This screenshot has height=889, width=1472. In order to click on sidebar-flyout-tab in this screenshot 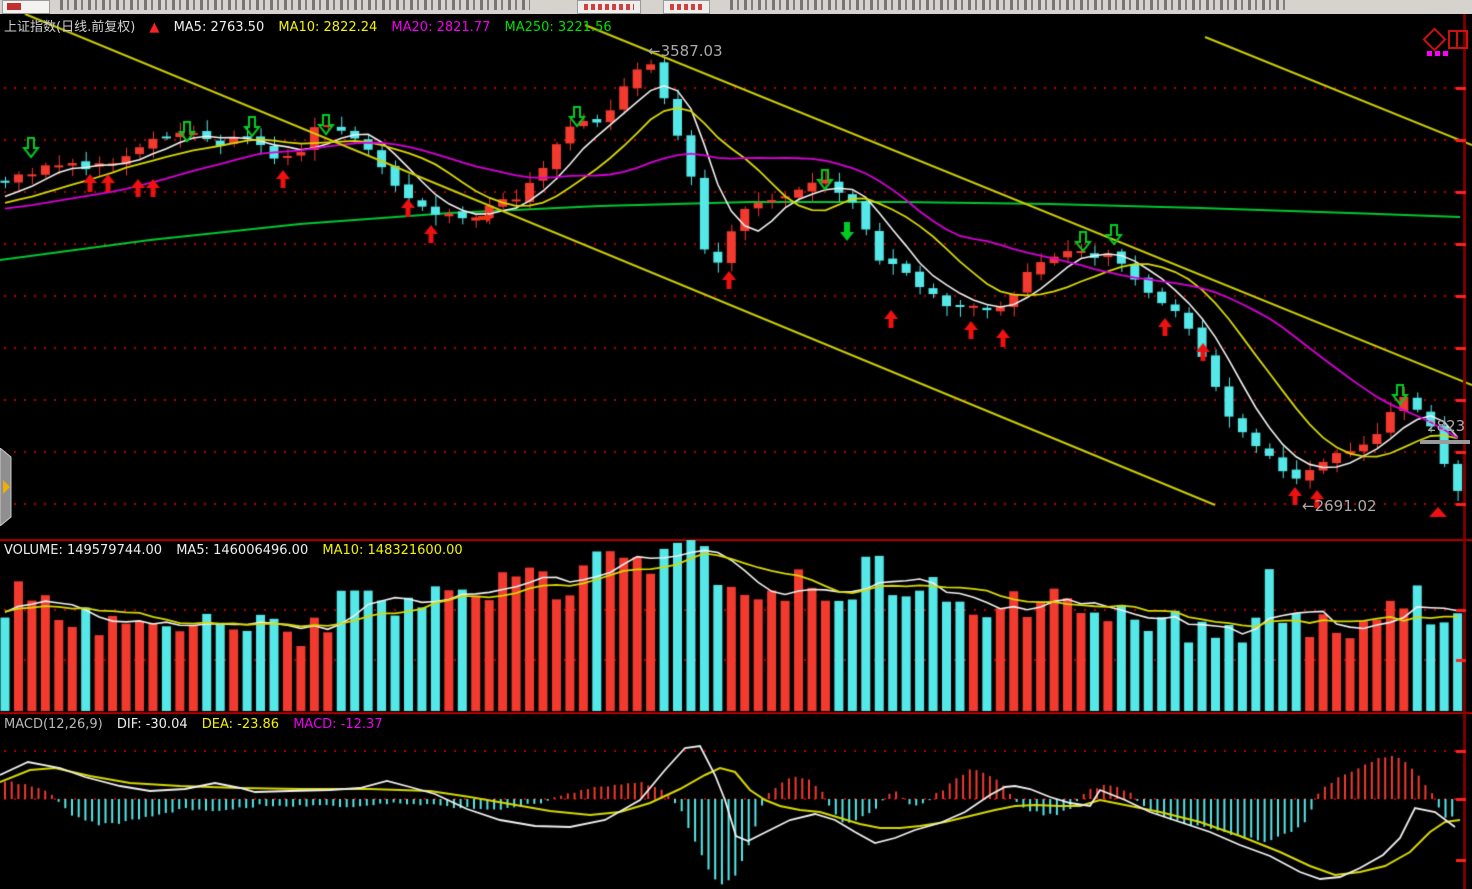, I will do `click(7, 487)`.